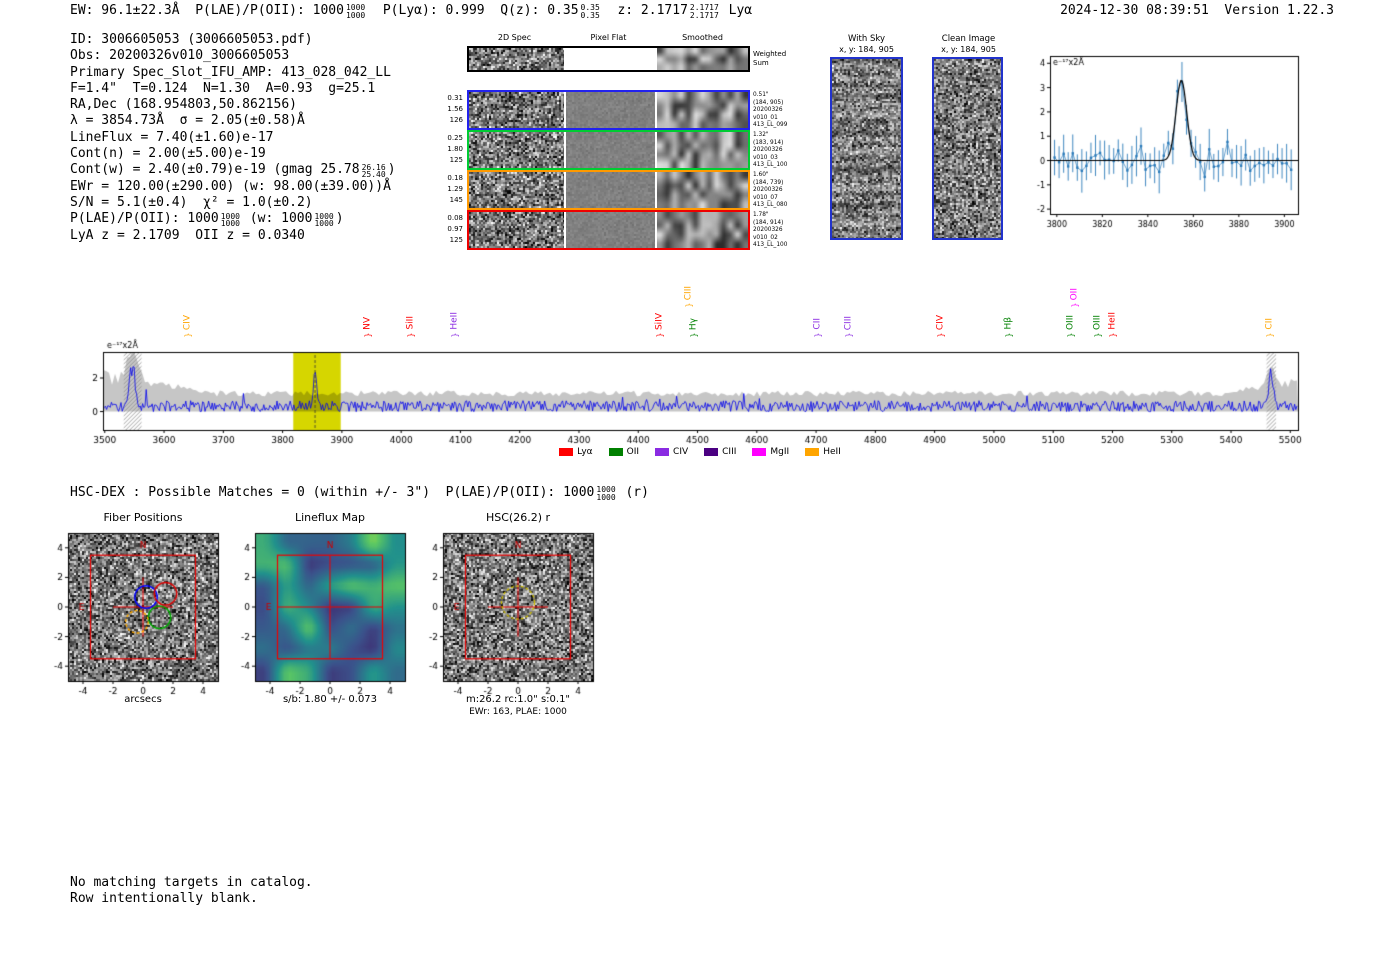 Image resolution: width=1400 pixels, height=953 pixels. I want to click on spec2d-row-meta: 0.51" (184, 905) 20200326 v010_01 413_LL_099, so click(770, 110).